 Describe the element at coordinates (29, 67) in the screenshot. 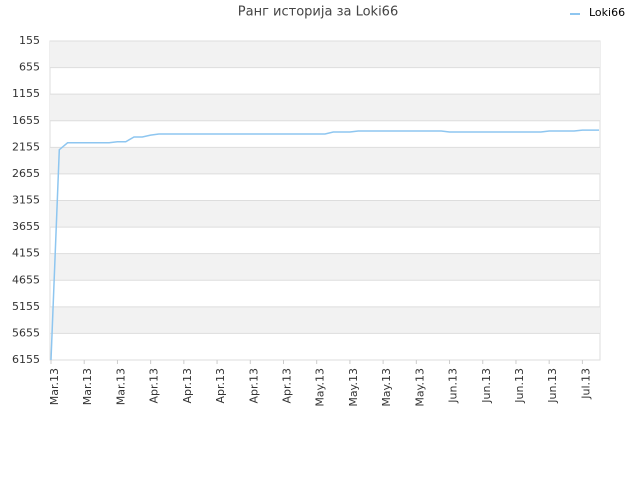

I see `y-tick-label: 655` at that location.